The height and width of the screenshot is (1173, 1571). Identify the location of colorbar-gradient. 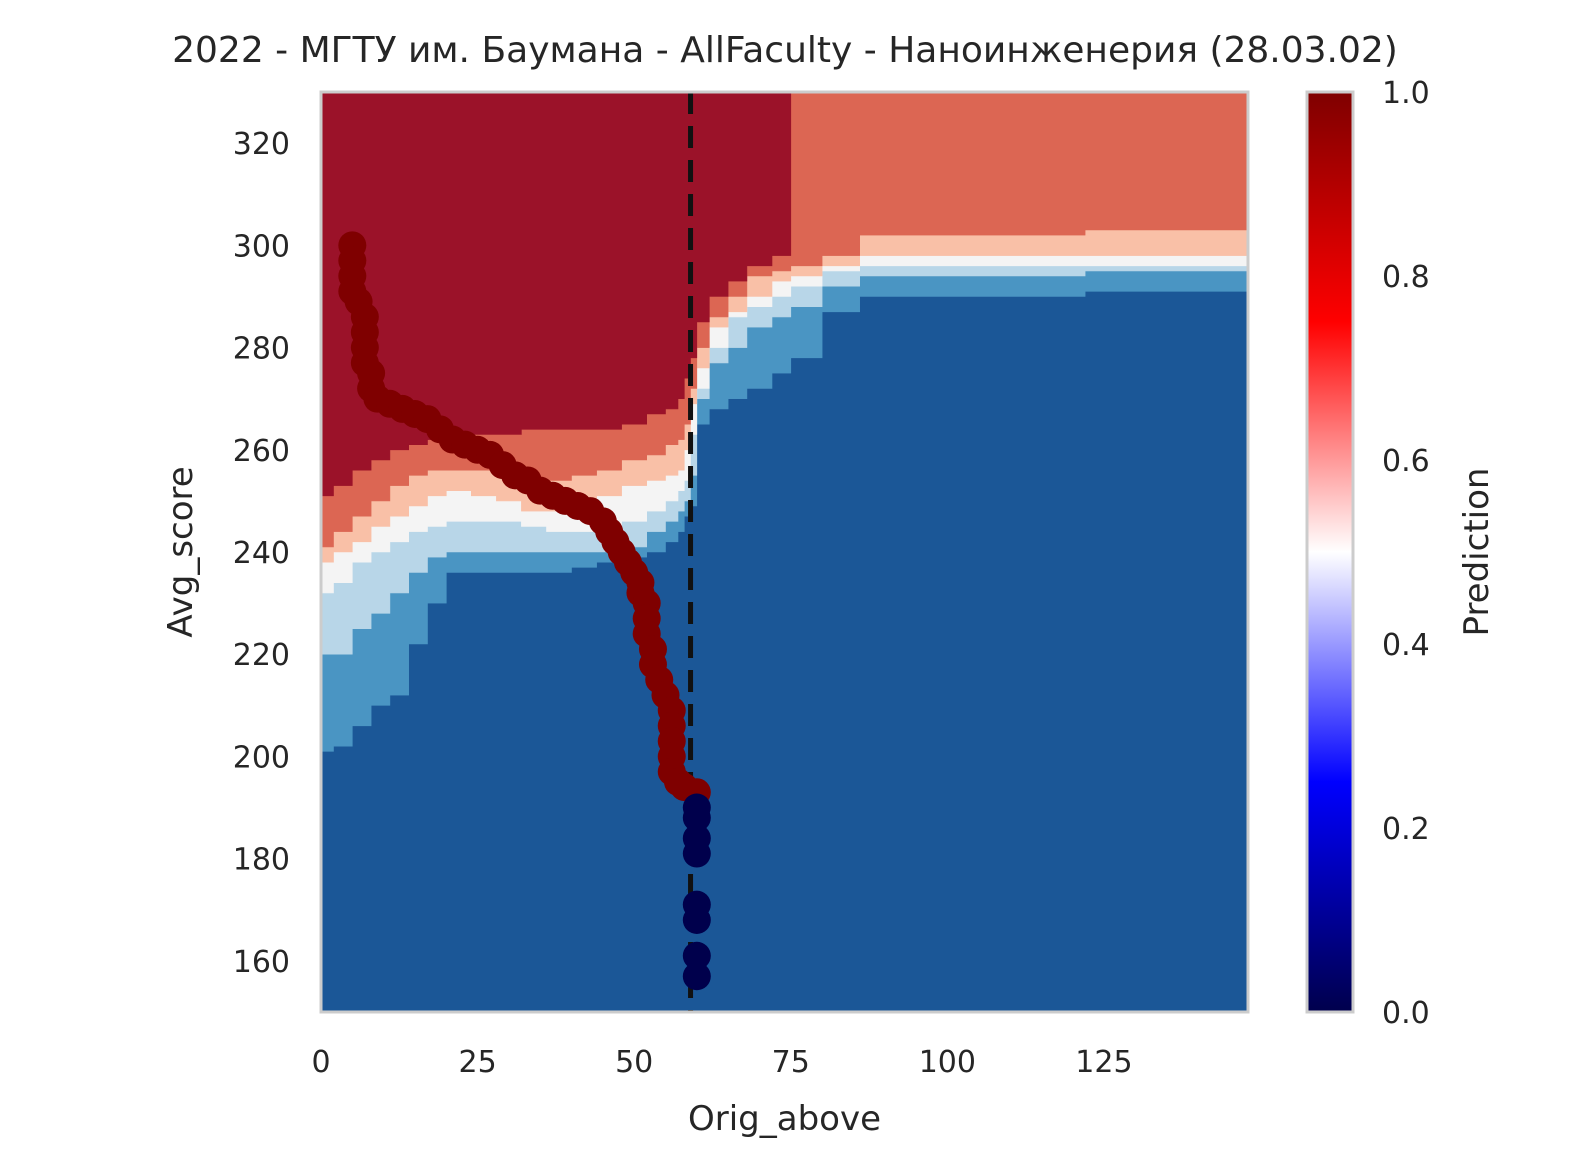
(1330, 552).